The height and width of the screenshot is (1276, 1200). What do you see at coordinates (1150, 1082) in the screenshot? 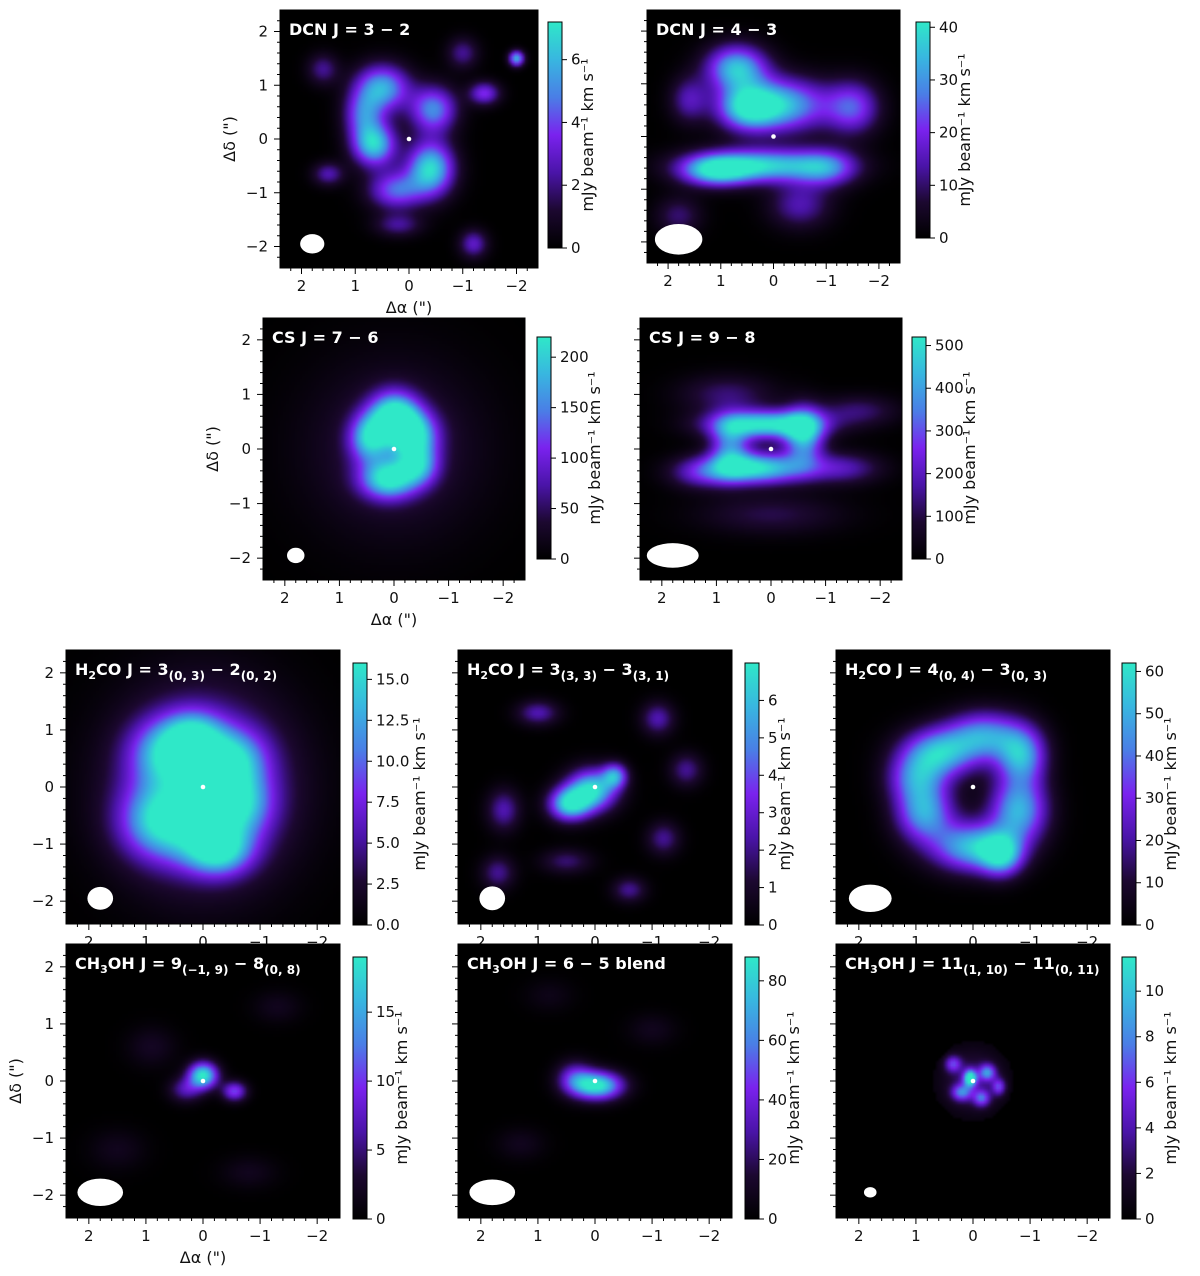
I see `colorbar-tick-label: 6` at bounding box center [1150, 1082].